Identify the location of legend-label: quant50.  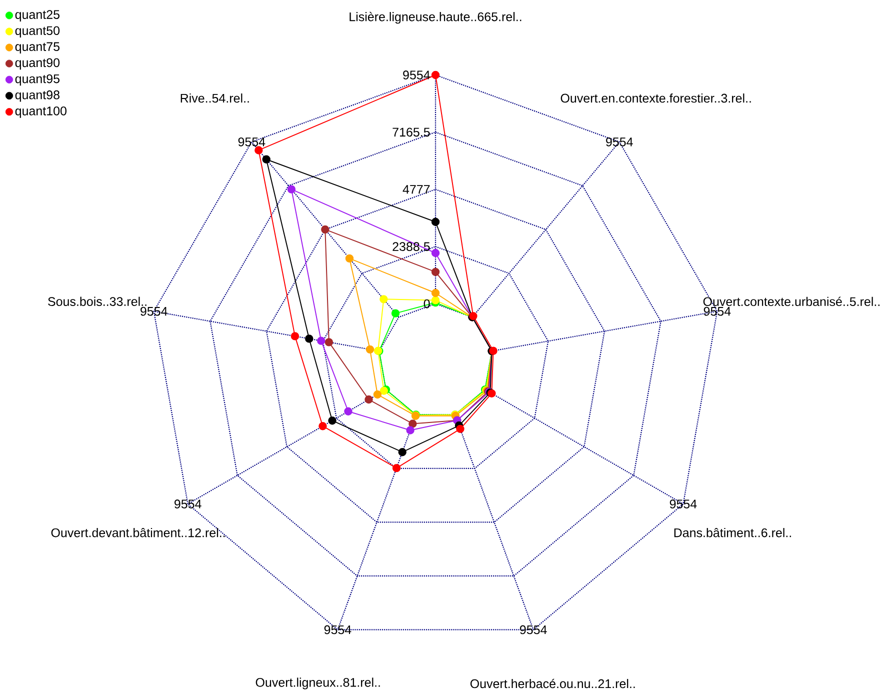
(37, 32).